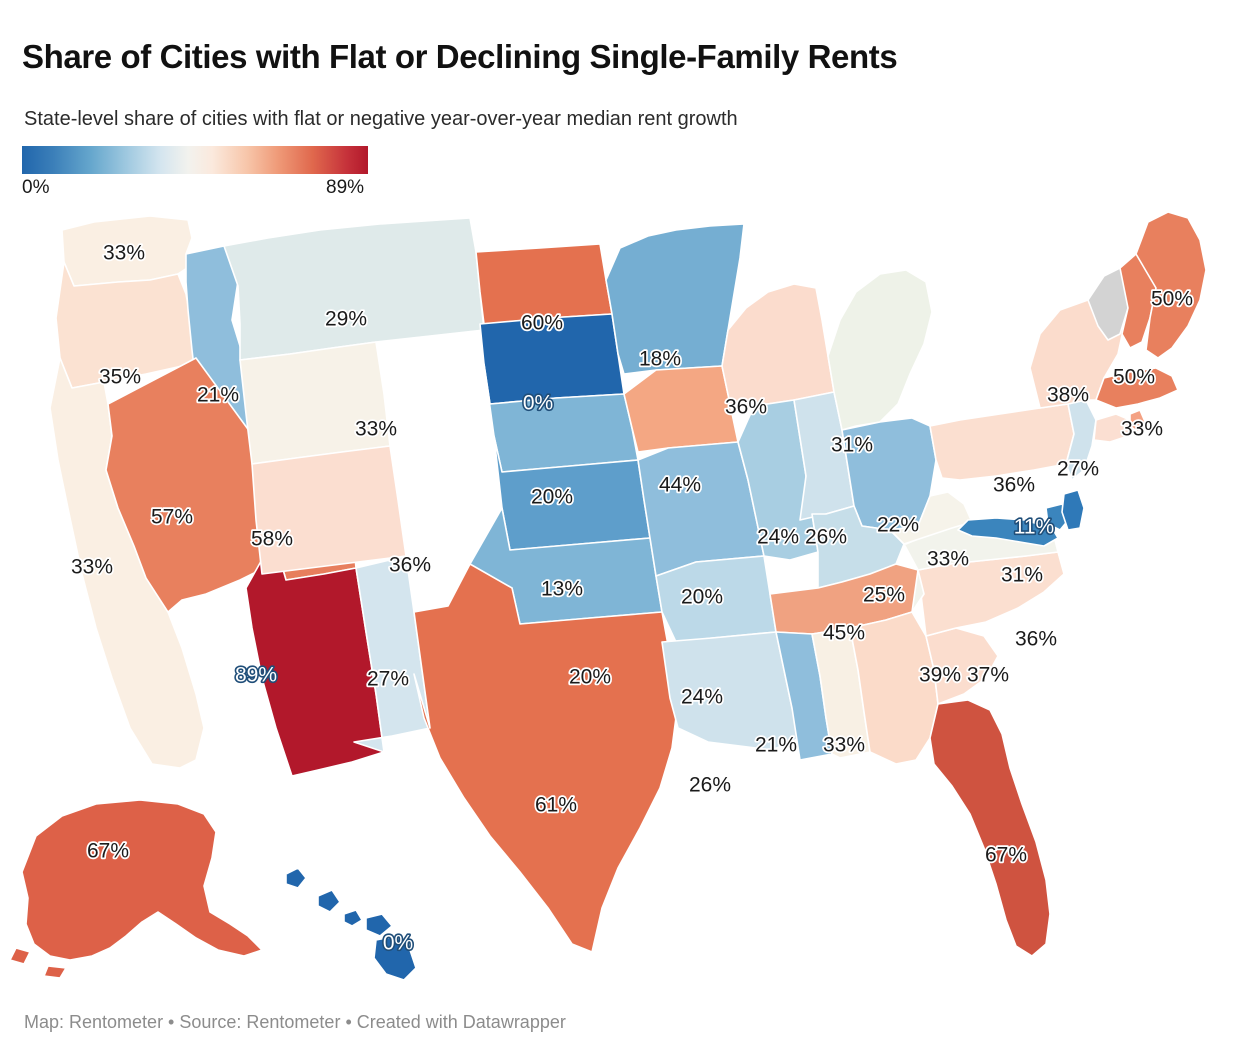  Describe the element at coordinates (1014, 485) in the screenshot. I see `state-label-pa: 36%` at that location.